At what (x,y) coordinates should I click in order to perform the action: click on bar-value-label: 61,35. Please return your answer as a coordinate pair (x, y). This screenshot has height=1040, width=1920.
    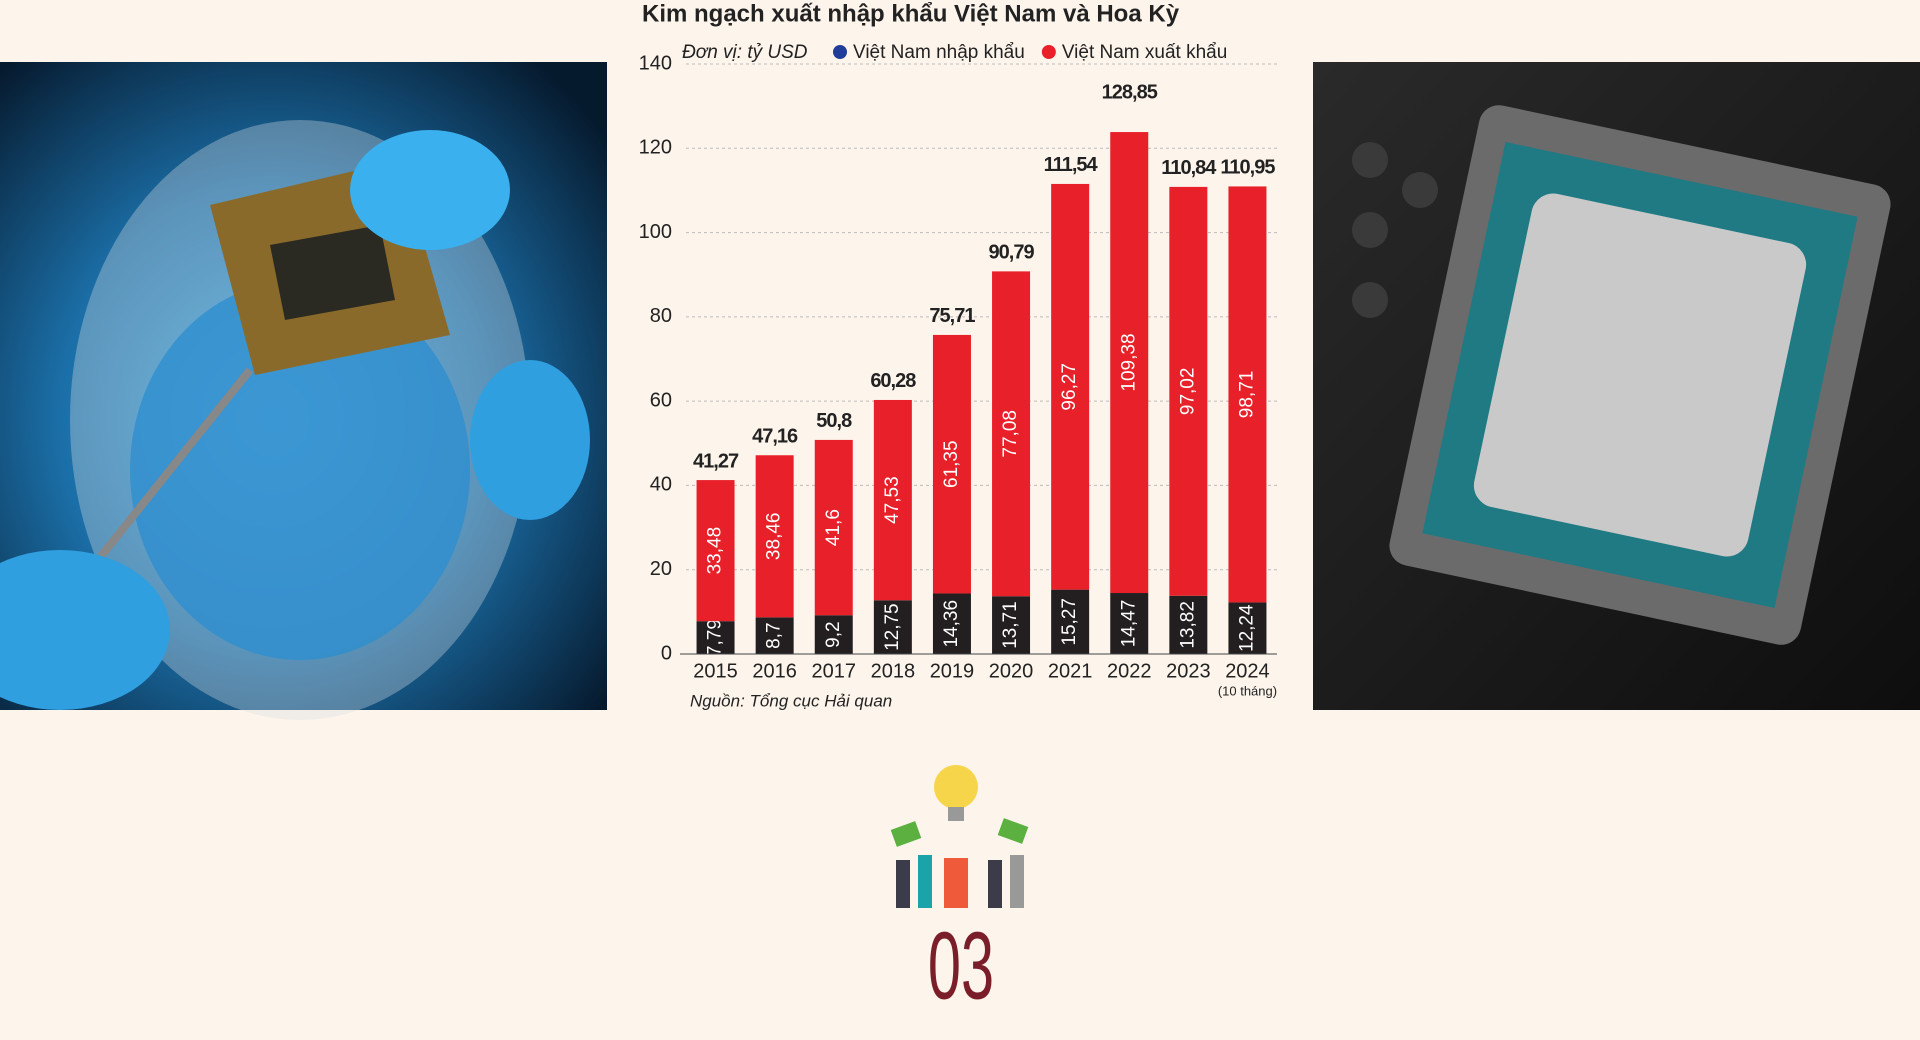
    Looking at the image, I should click on (951, 464).